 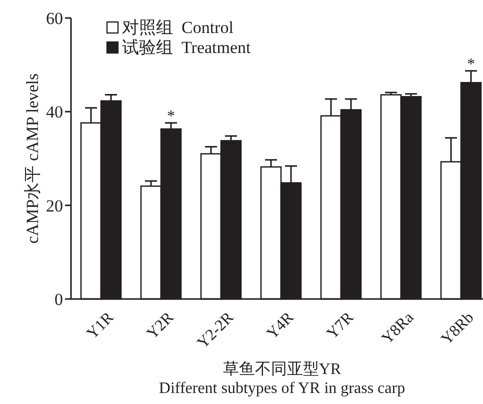 I want to click on x-tick-label: Y1R, so click(x=101, y=325).